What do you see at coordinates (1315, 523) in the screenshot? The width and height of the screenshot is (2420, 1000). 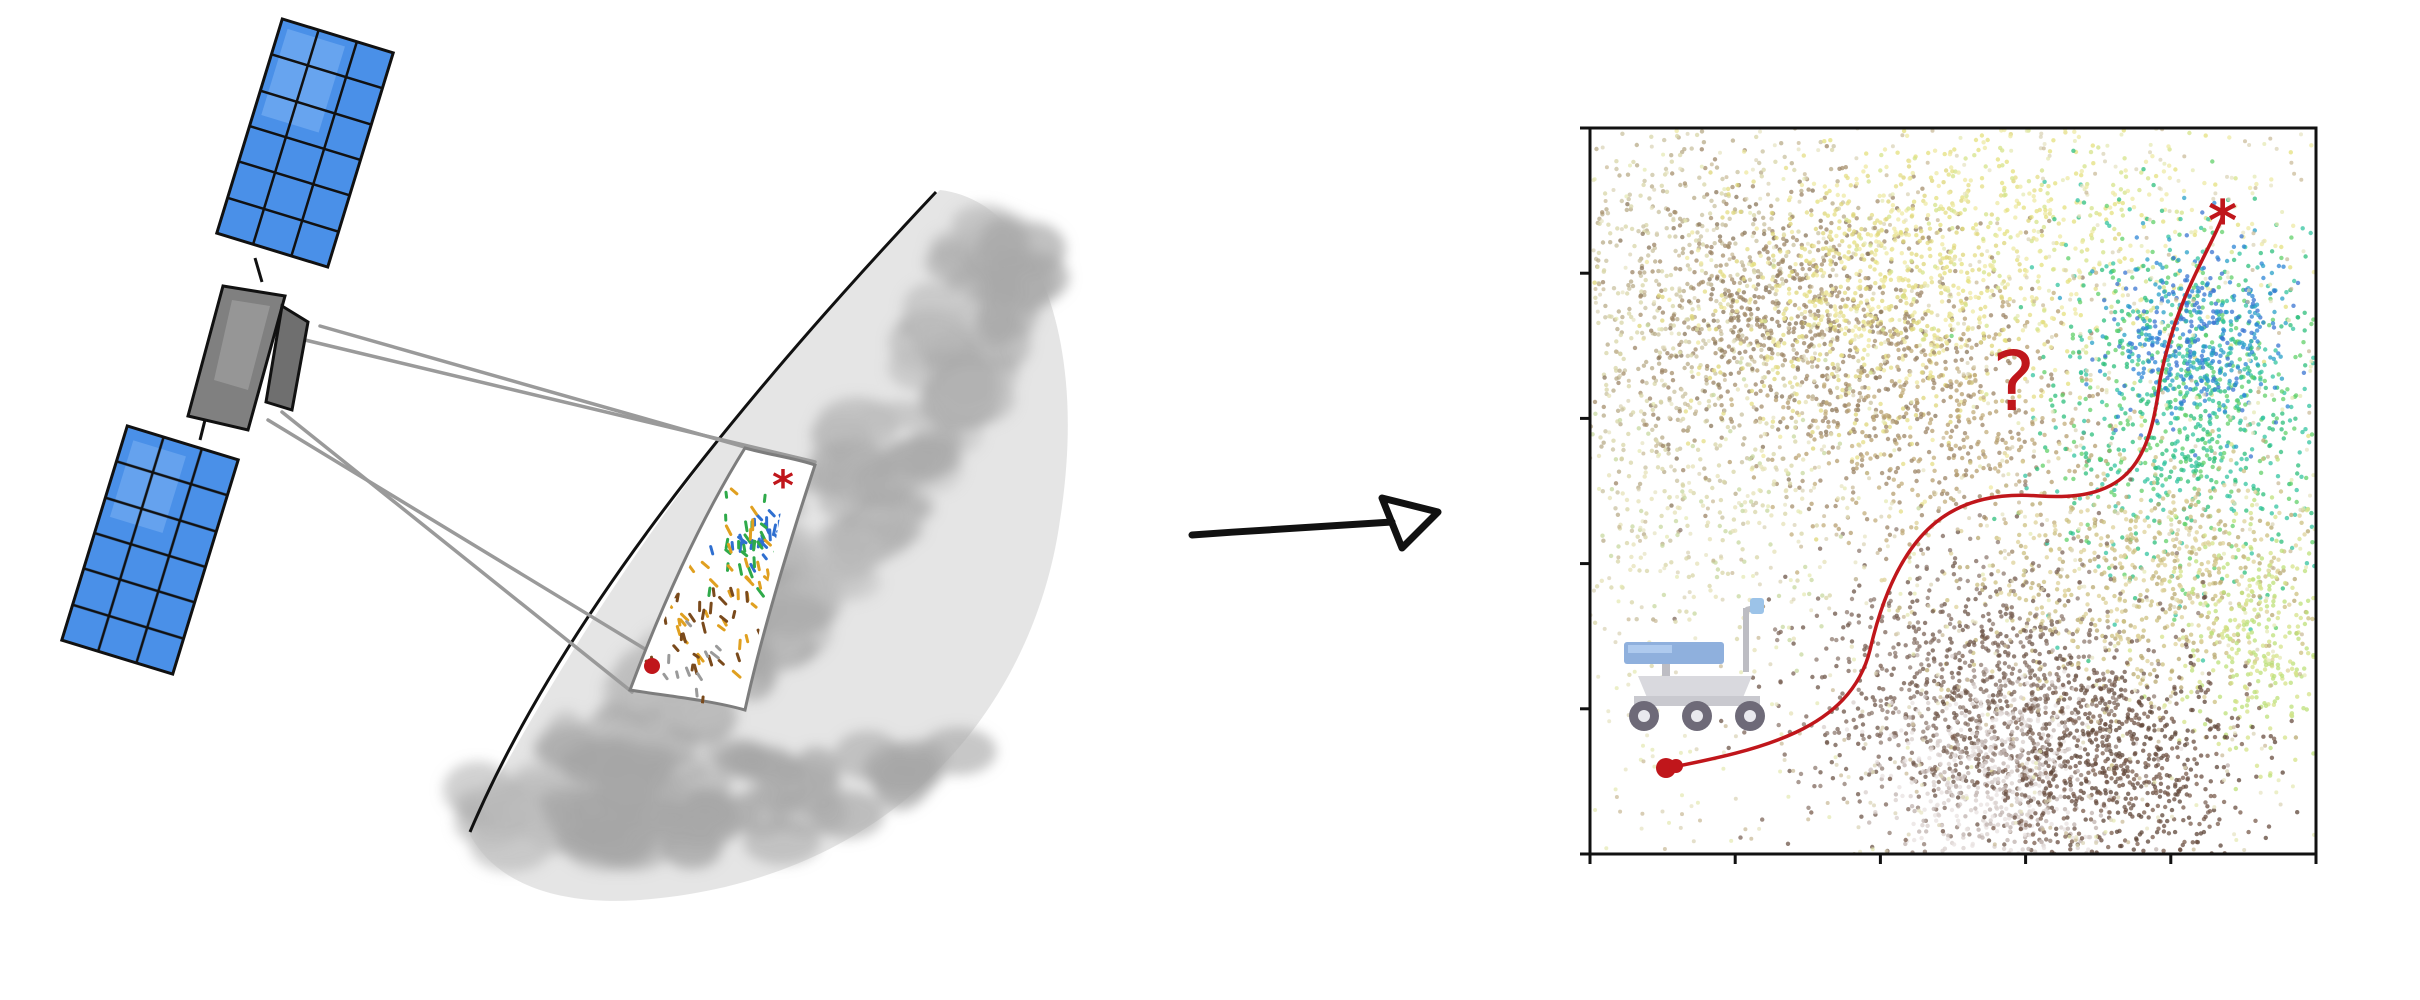 I see `arrow-right-icon` at bounding box center [1315, 523].